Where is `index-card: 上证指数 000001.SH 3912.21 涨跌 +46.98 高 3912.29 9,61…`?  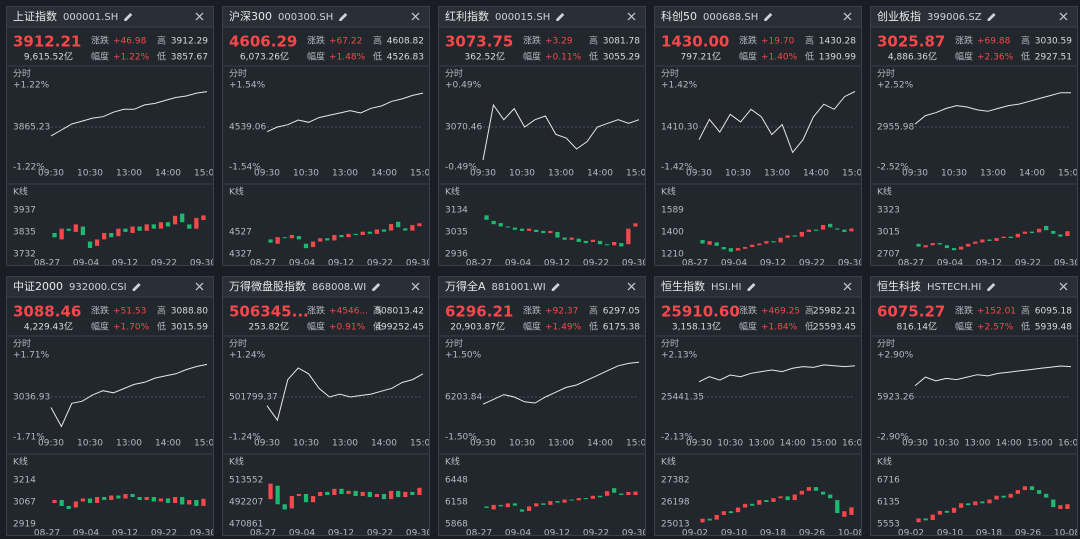 index-card: 上证指数 000001.SH 3912.21 涨跌 +46.98 高 3912.29 9,61… is located at coordinates (110, 136).